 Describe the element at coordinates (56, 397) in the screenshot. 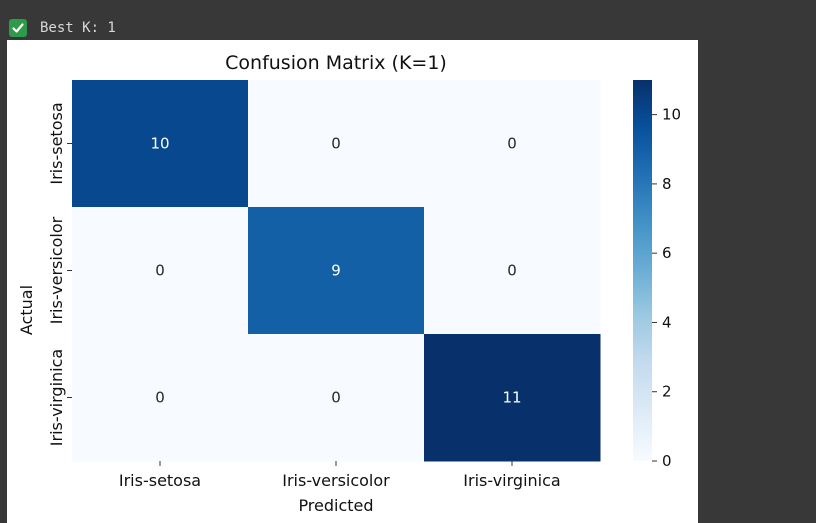

I see `y-tick-label: Iris-virginica` at that location.